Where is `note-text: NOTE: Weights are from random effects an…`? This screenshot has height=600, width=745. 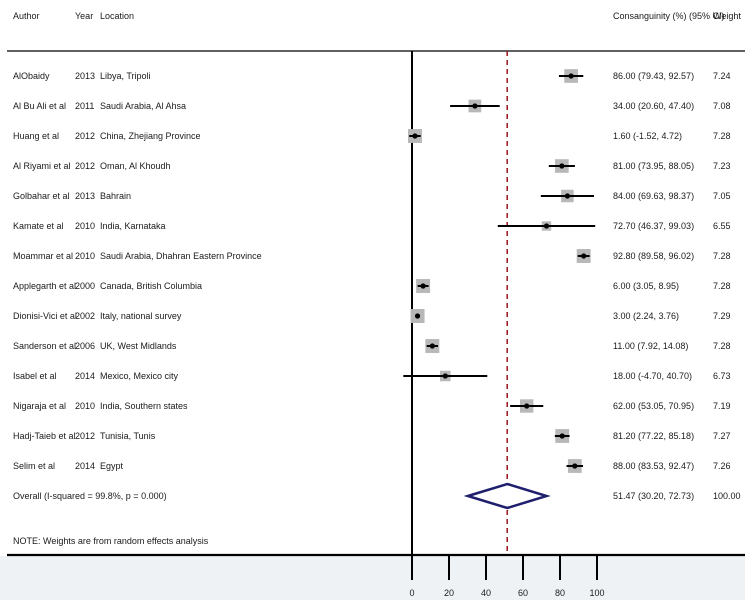 note-text: NOTE: Weights are from random effects an… is located at coordinates (111, 541).